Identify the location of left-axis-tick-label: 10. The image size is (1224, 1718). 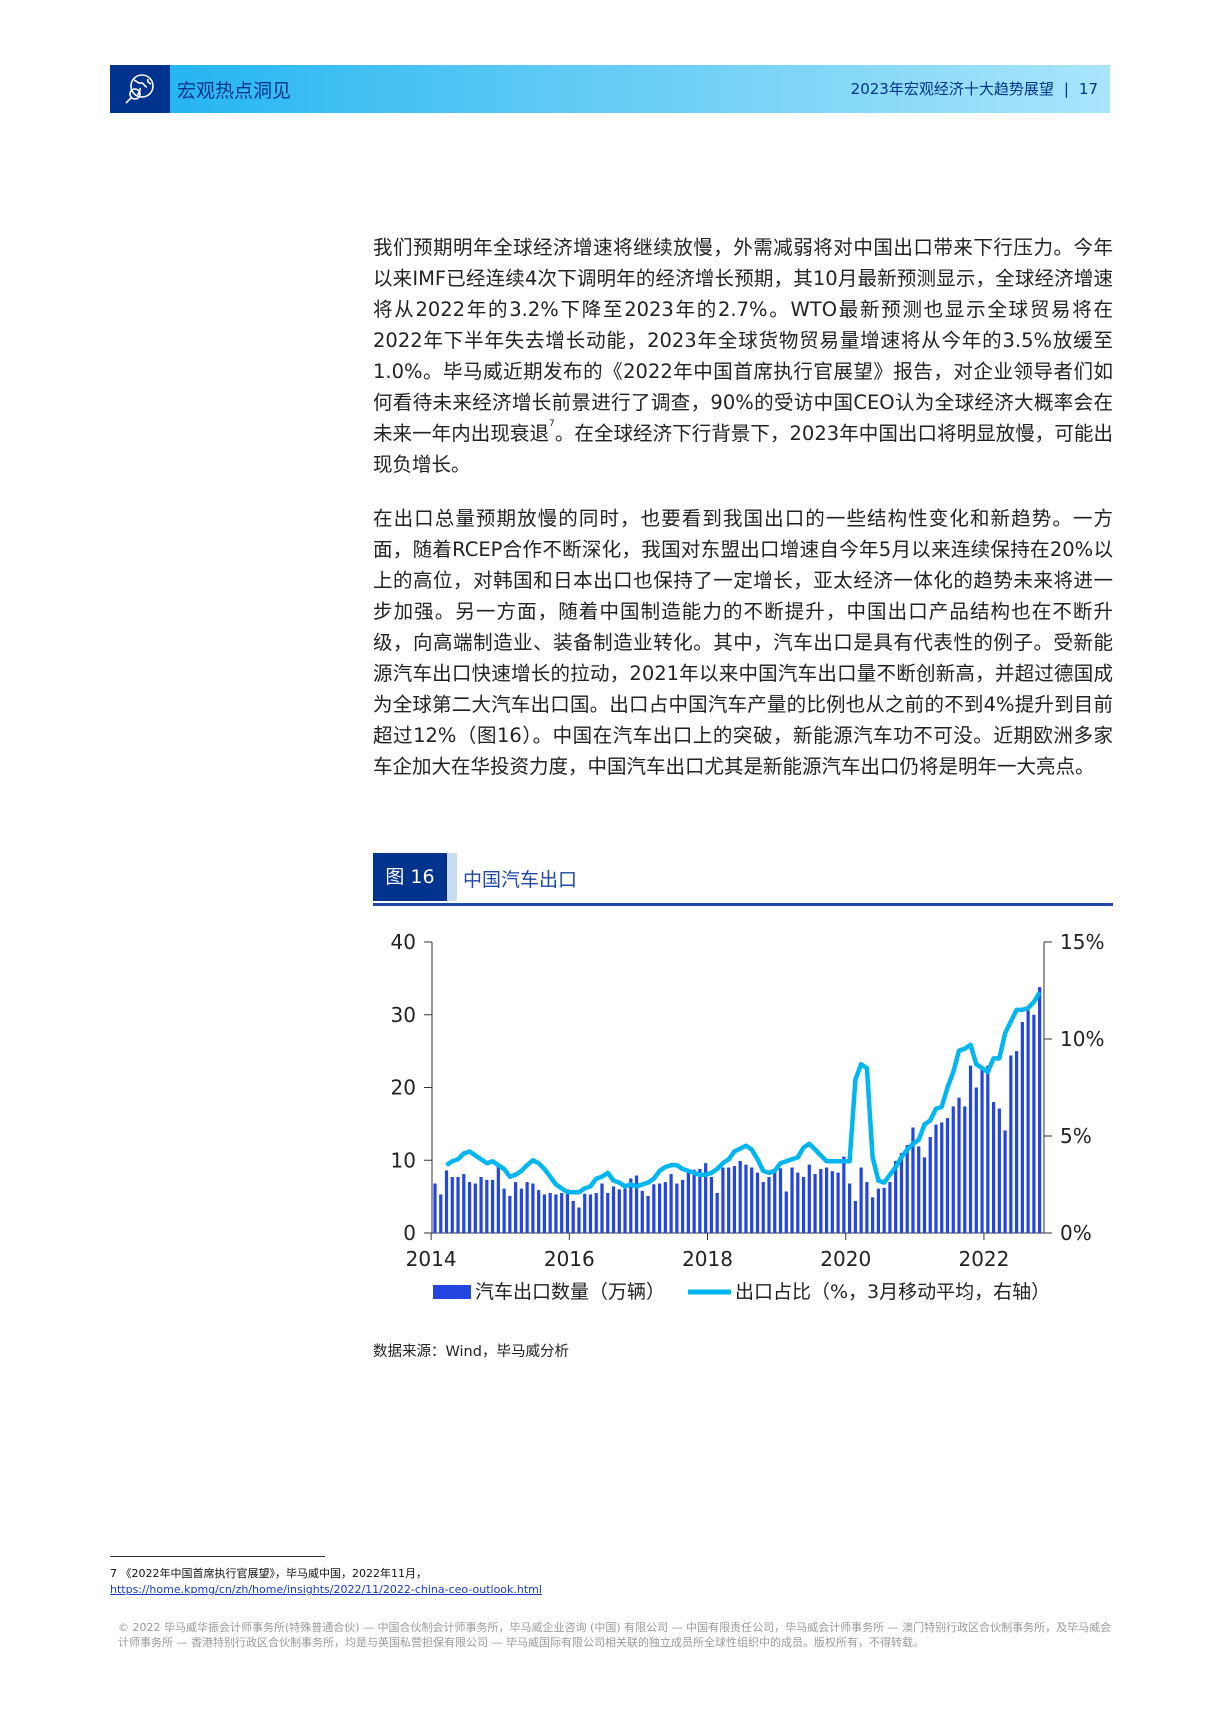
(403, 1160).